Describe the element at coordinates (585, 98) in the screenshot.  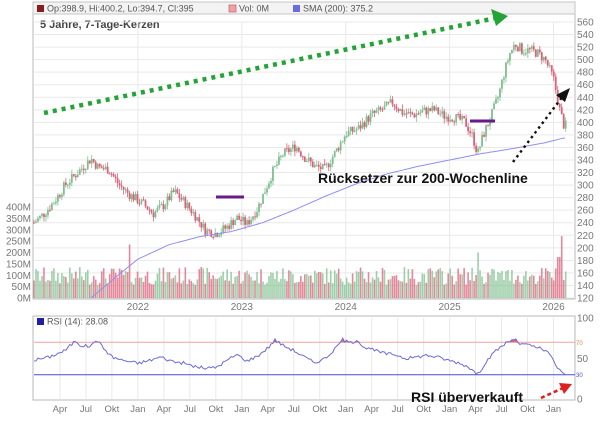
I see `price-tick-label: 440` at that location.